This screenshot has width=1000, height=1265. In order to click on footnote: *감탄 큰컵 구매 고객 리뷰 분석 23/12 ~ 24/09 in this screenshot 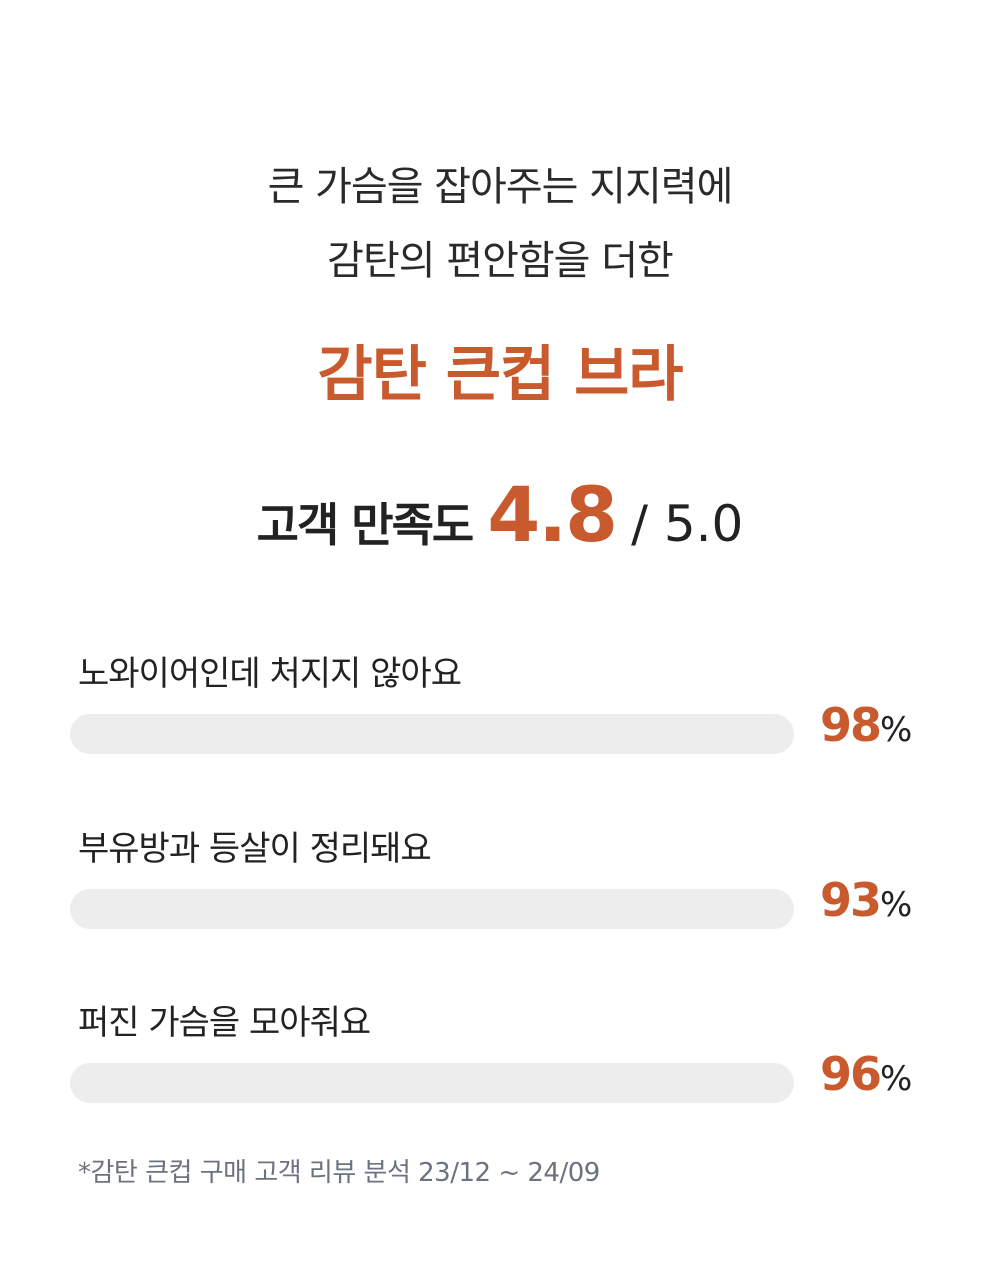, I will do `click(339, 1173)`.